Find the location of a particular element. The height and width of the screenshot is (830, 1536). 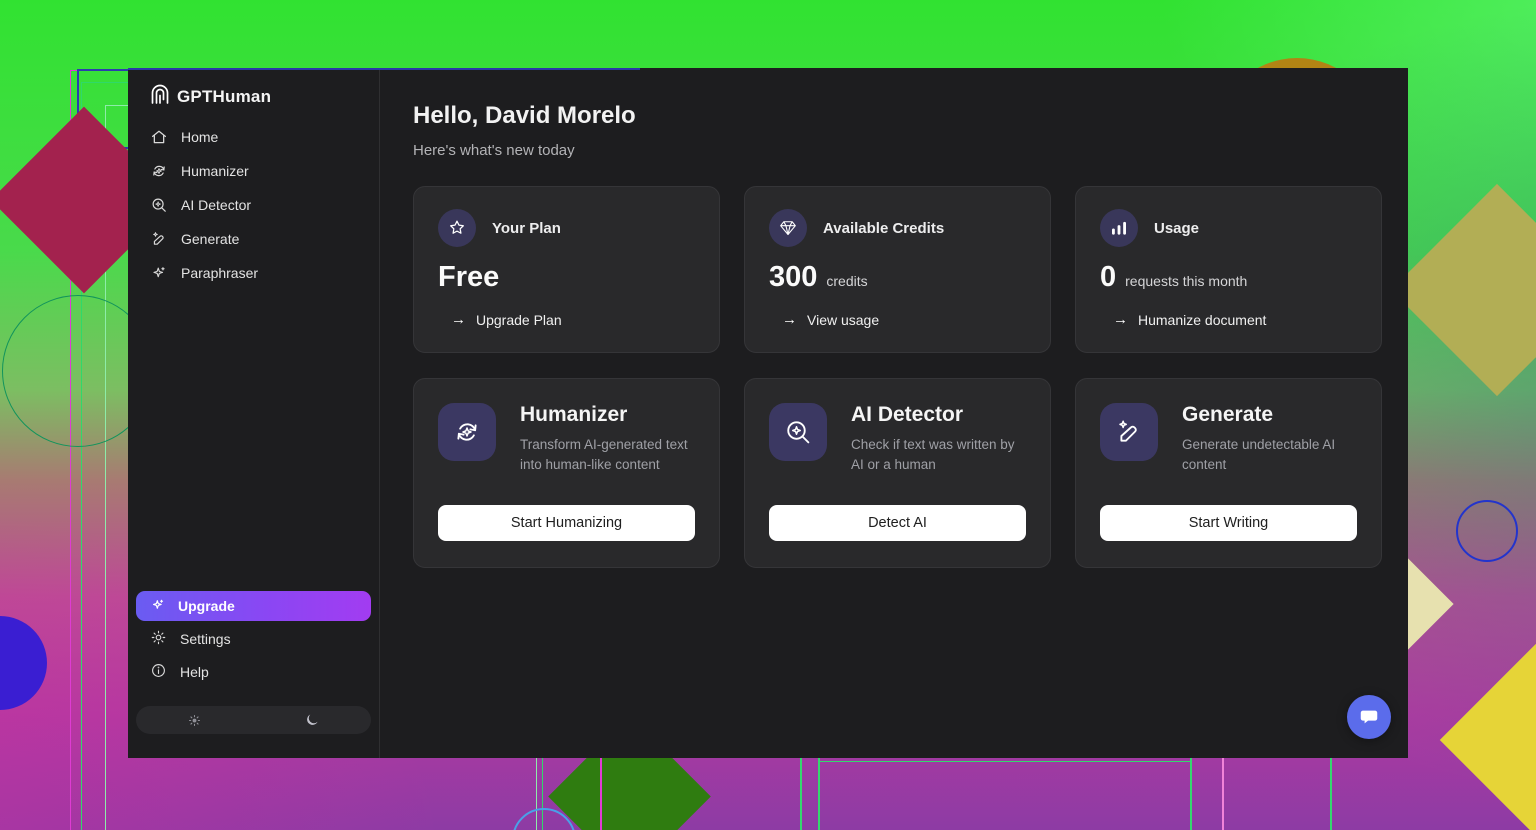

sidebar-item-label: Home is located at coordinates (200, 137).